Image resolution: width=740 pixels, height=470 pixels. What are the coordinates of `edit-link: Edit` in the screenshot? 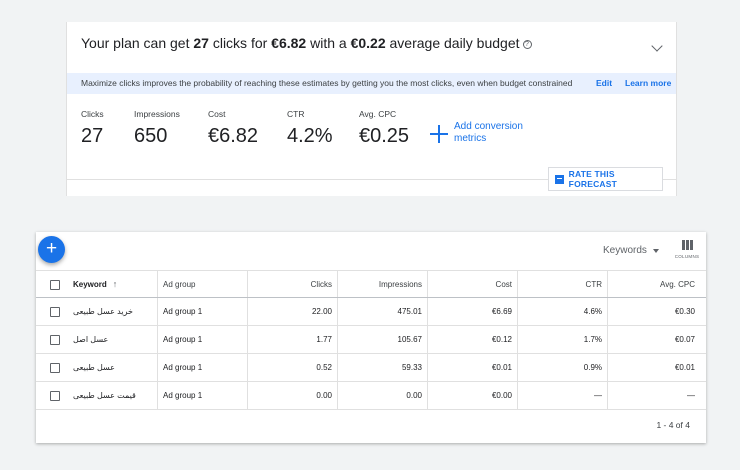 It's located at (604, 83).